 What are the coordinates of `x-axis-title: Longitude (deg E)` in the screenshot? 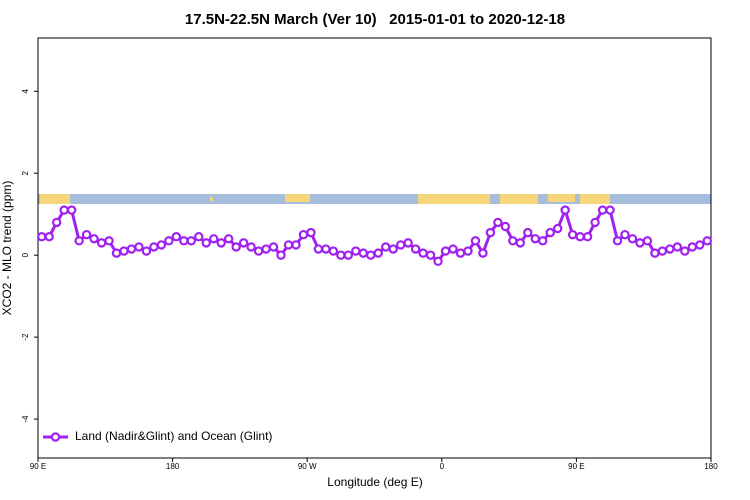 It's located at (374, 482).